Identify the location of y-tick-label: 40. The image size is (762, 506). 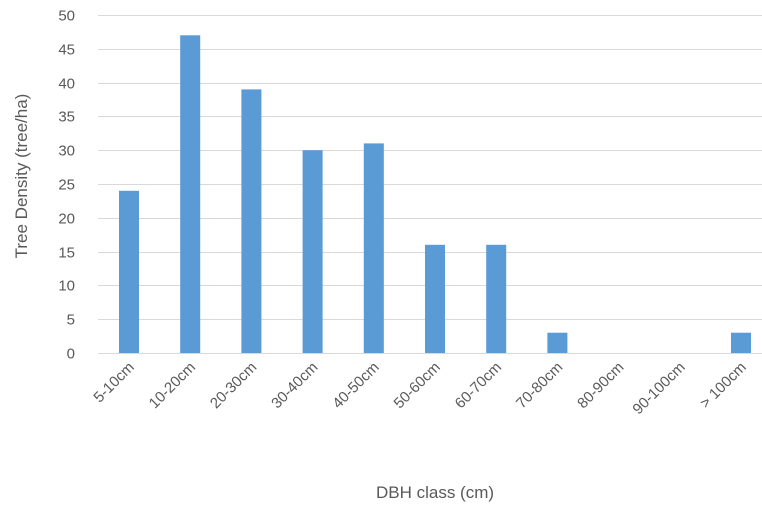
(66, 84).